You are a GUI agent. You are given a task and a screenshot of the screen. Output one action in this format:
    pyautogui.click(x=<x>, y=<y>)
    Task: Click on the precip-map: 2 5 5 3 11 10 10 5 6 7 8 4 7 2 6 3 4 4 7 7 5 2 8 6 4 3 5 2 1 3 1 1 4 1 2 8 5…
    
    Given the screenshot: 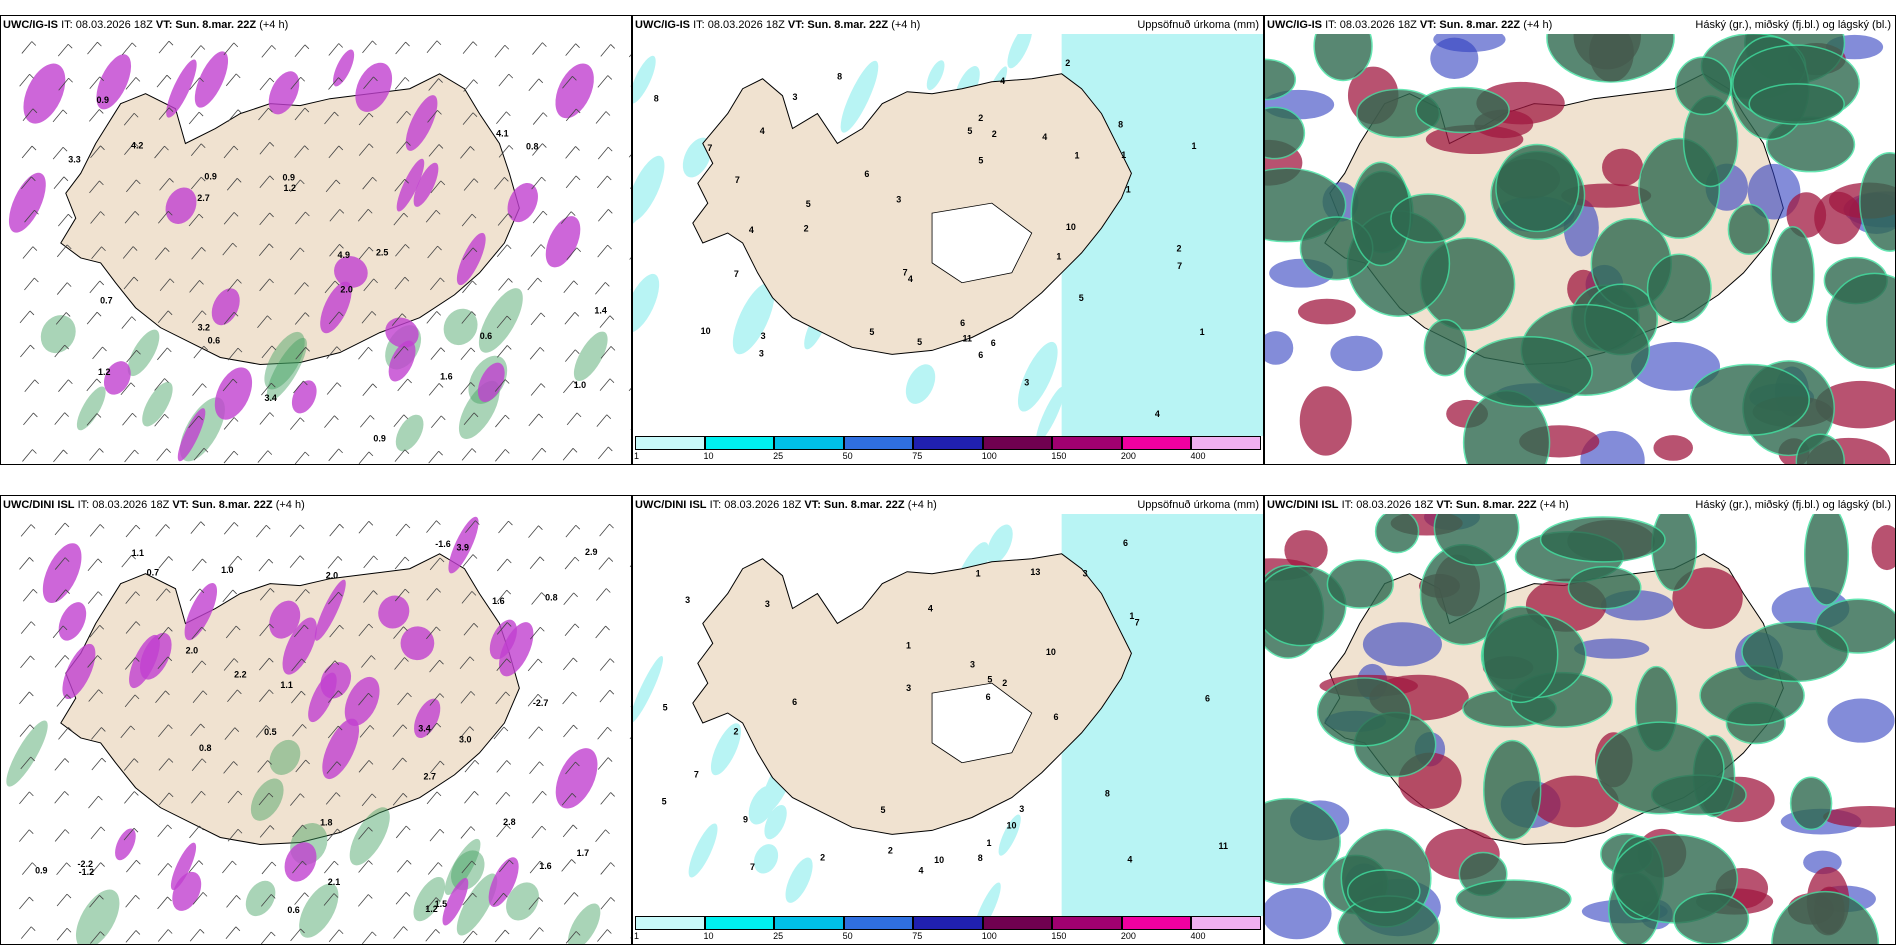 What is the action you would take?
    pyautogui.click(x=948, y=235)
    